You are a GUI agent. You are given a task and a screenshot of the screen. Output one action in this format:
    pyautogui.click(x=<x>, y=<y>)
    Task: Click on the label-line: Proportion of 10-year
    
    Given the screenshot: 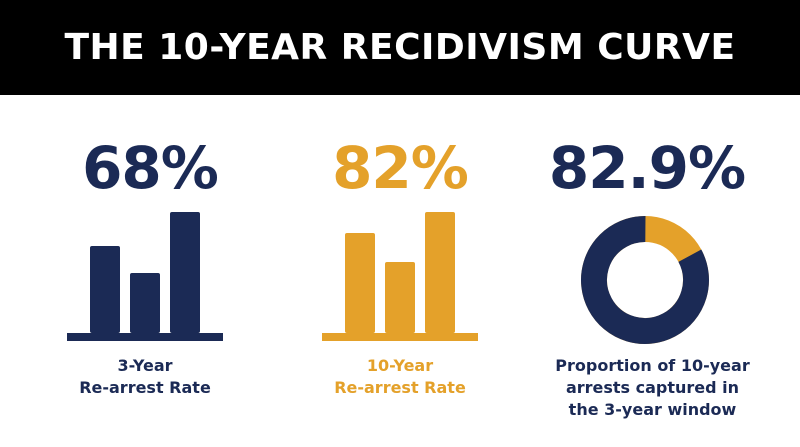 What is the action you would take?
    pyautogui.click(x=652, y=365)
    